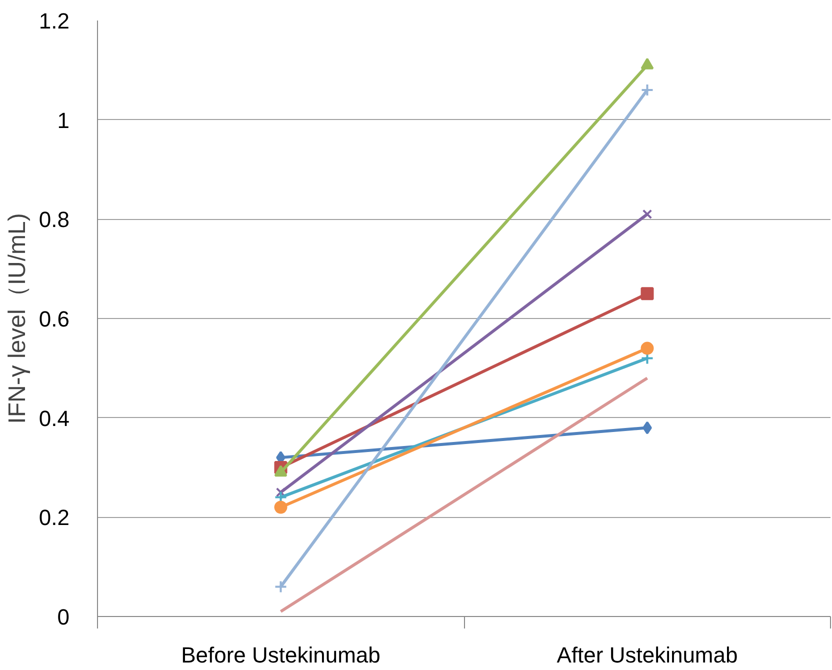  What do you see at coordinates (54, 21) in the screenshot?
I see `y-tick-label: 1.2` at bounding box center [54, 21].